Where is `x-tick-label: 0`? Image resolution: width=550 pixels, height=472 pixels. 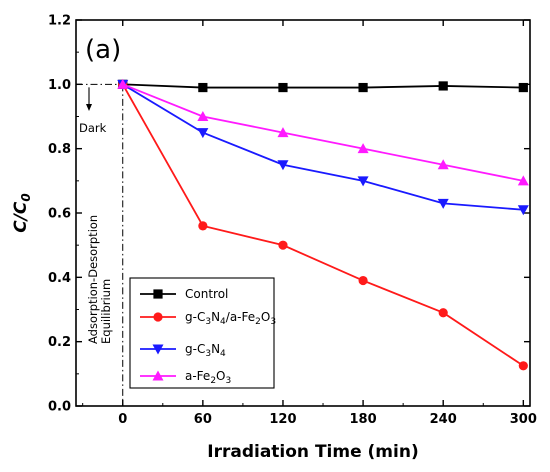 x-tick-label: 0 is located at coordinates (122, 419).